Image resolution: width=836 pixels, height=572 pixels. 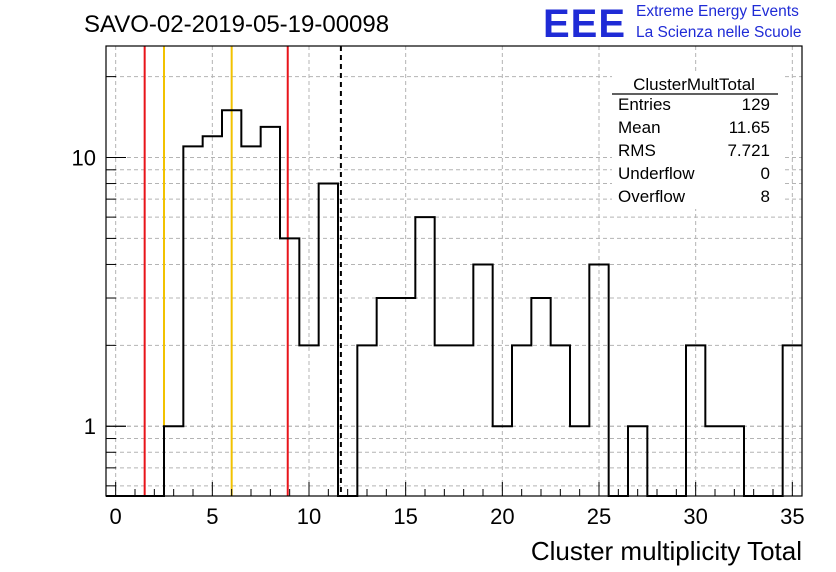 I want to click on x-tick-label: 30, so click(x=695, y=516).